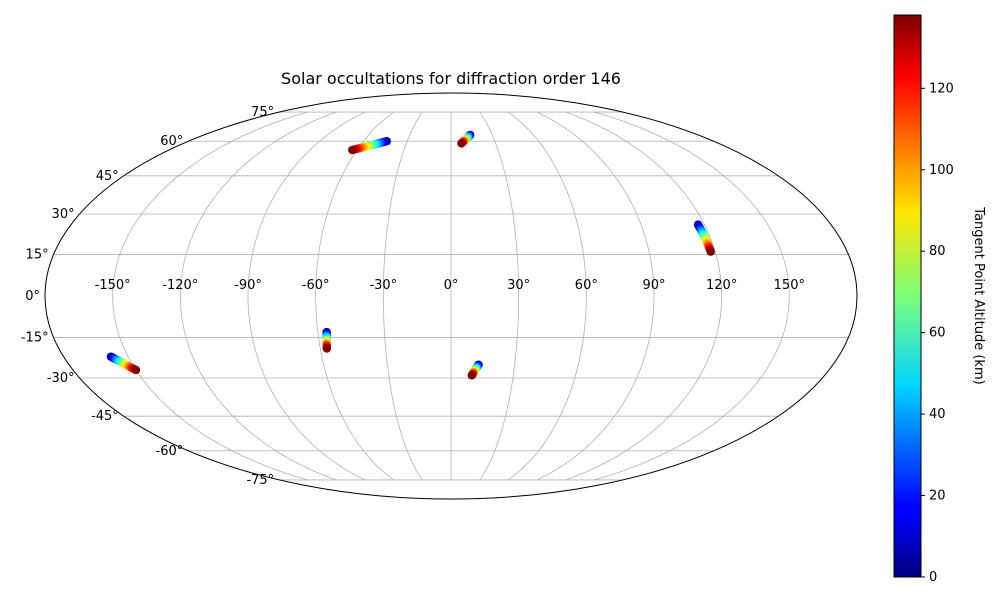 The height and width of the screenshot is (600, 1000). Describe the element at coordinates (653, 285) in the screenshot. I see `longitude-tick-label: 90°` at that location.